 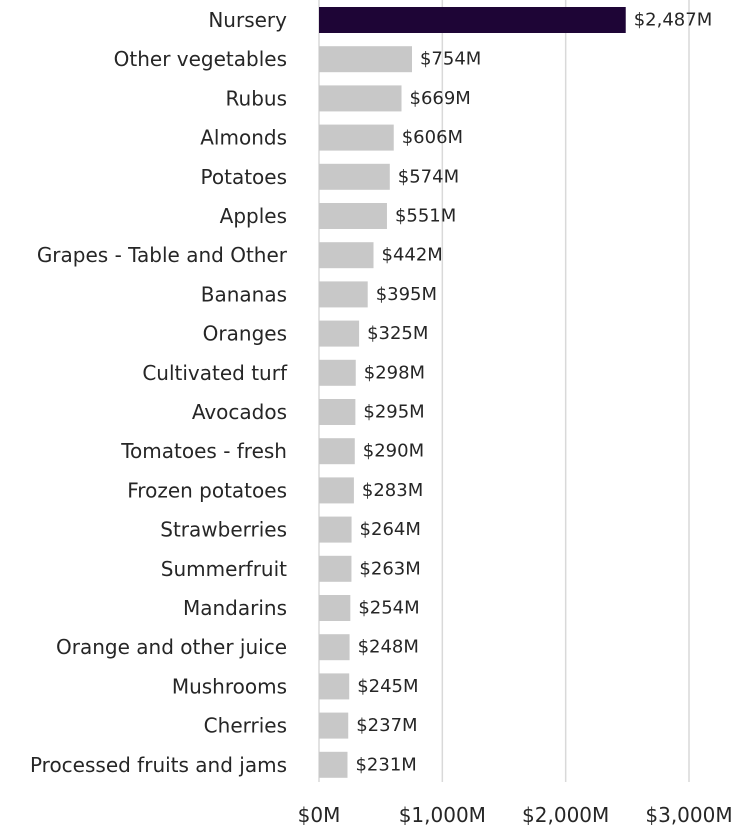 What do you see at coordinates (171, 647) in the screenshot?
I see `category-label: Orange and other juice` at bounding box center [171, 647].